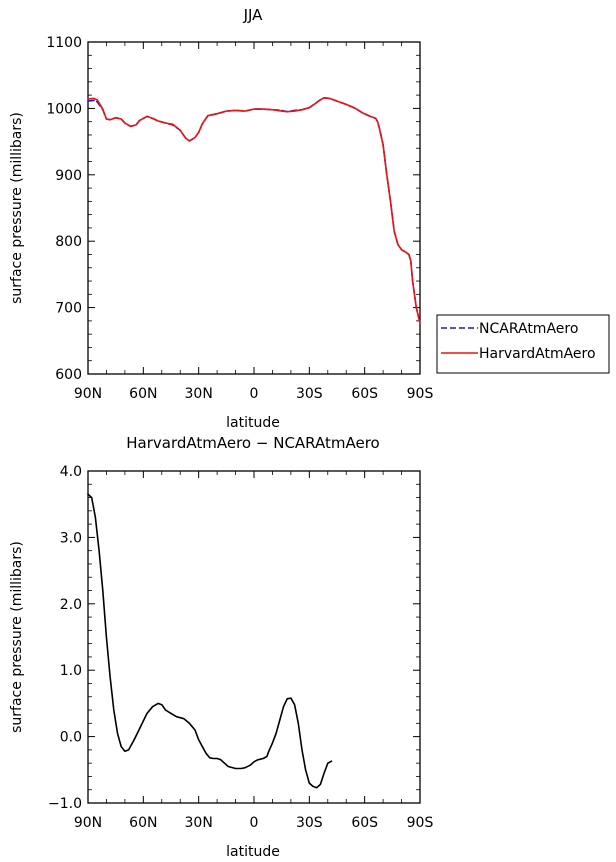 This screenshot has height=862, width=616. What do you see at coordinates (68, 309) in the screenshot?
I see `top-y-tick-label: 700` at bounding box center [68, 309].